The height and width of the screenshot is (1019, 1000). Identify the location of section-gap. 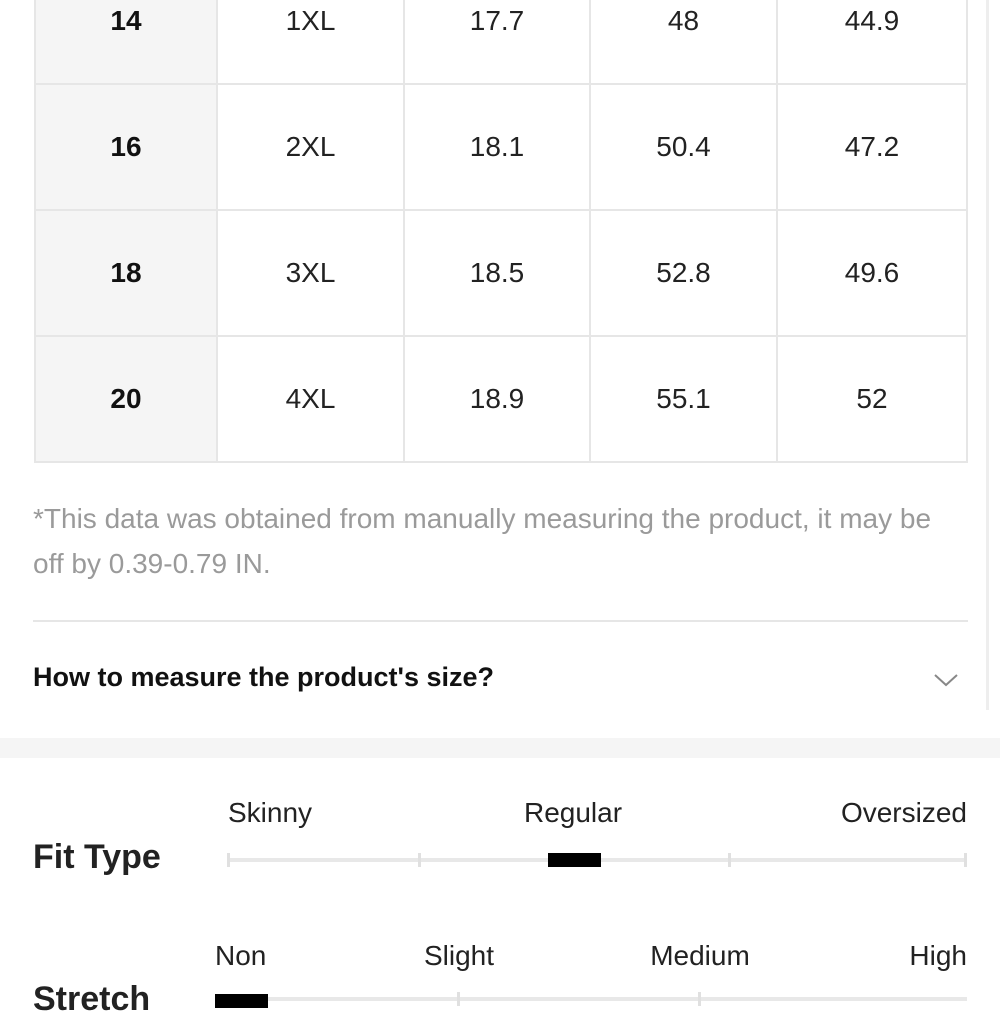
(500, 748).